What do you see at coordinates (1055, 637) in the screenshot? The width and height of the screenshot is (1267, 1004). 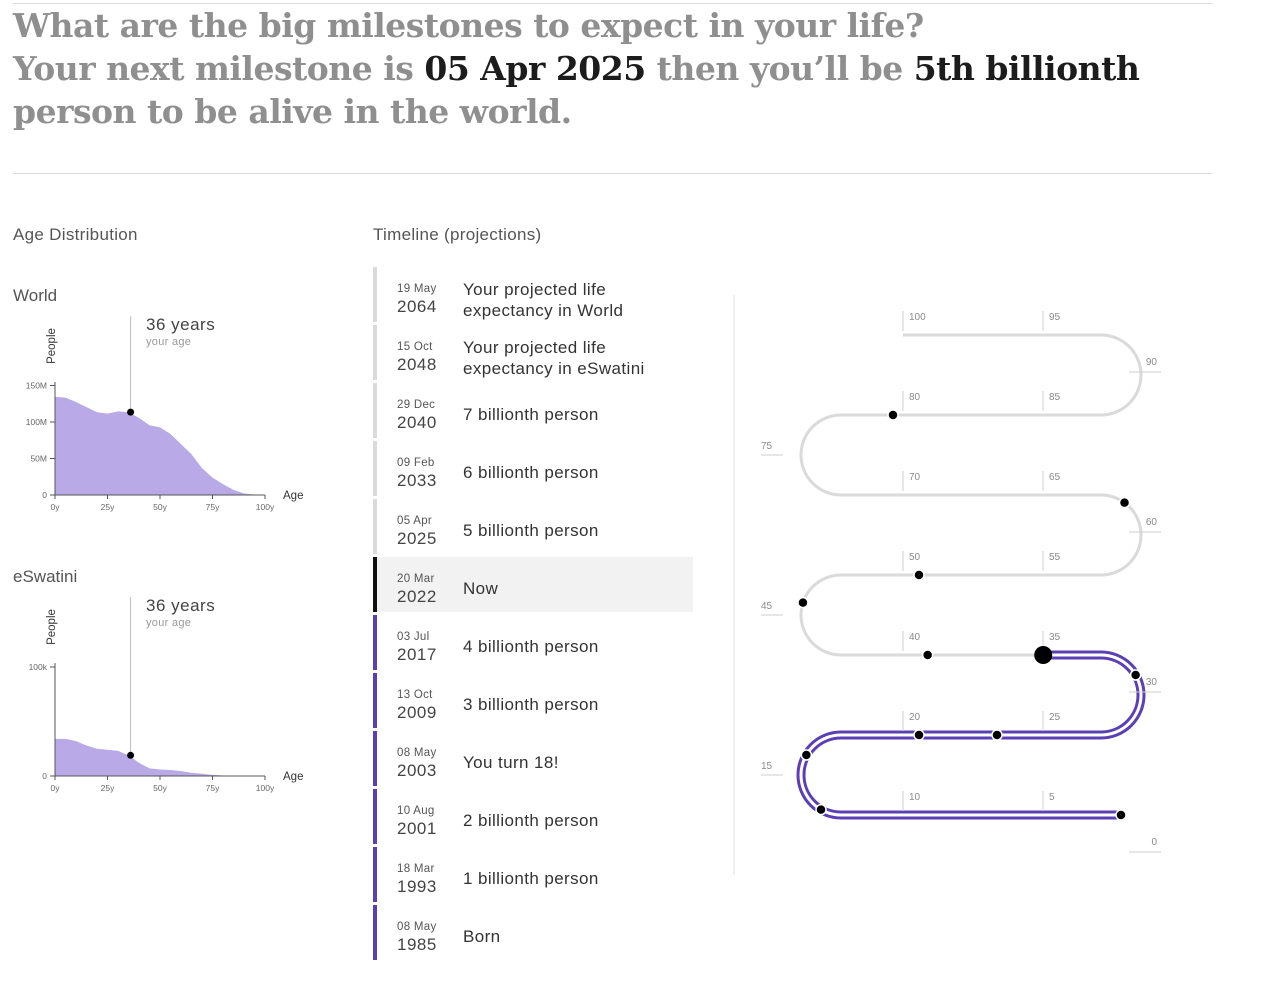 I see `age-label: 35` at bounding box center [1055, 637].